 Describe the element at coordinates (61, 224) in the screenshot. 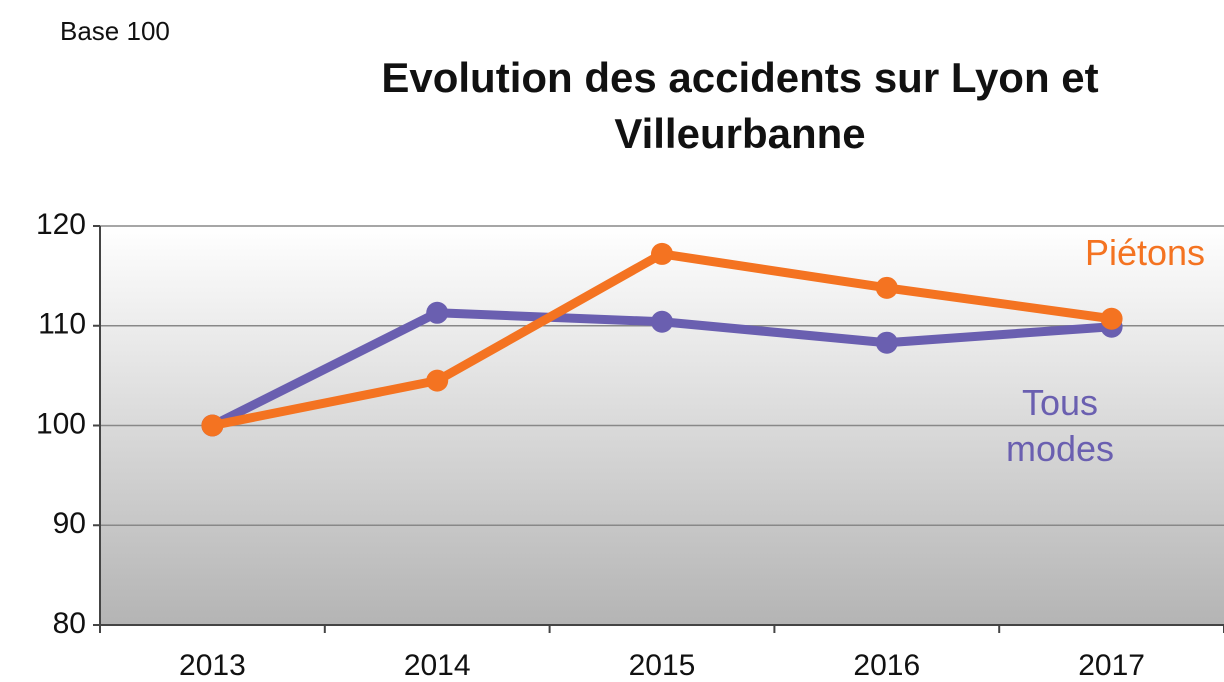

I see `y-tick-label: 120` at that location.